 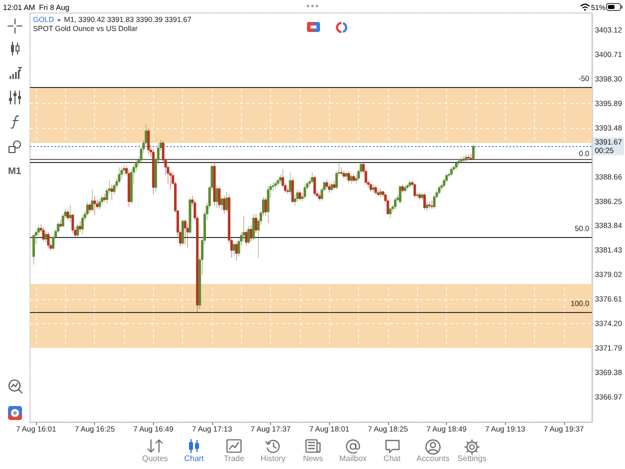 I want to click on text: Chart, so click(x=194, y=459).